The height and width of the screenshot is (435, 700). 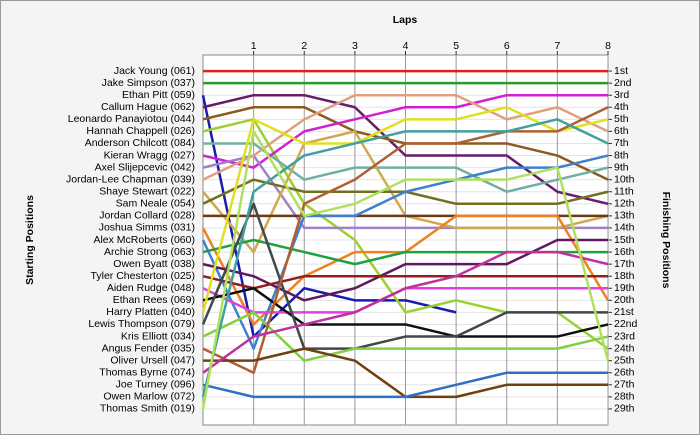 I want to click on driver-label: Oliver Ursell (047), so click(x=152, y=360).